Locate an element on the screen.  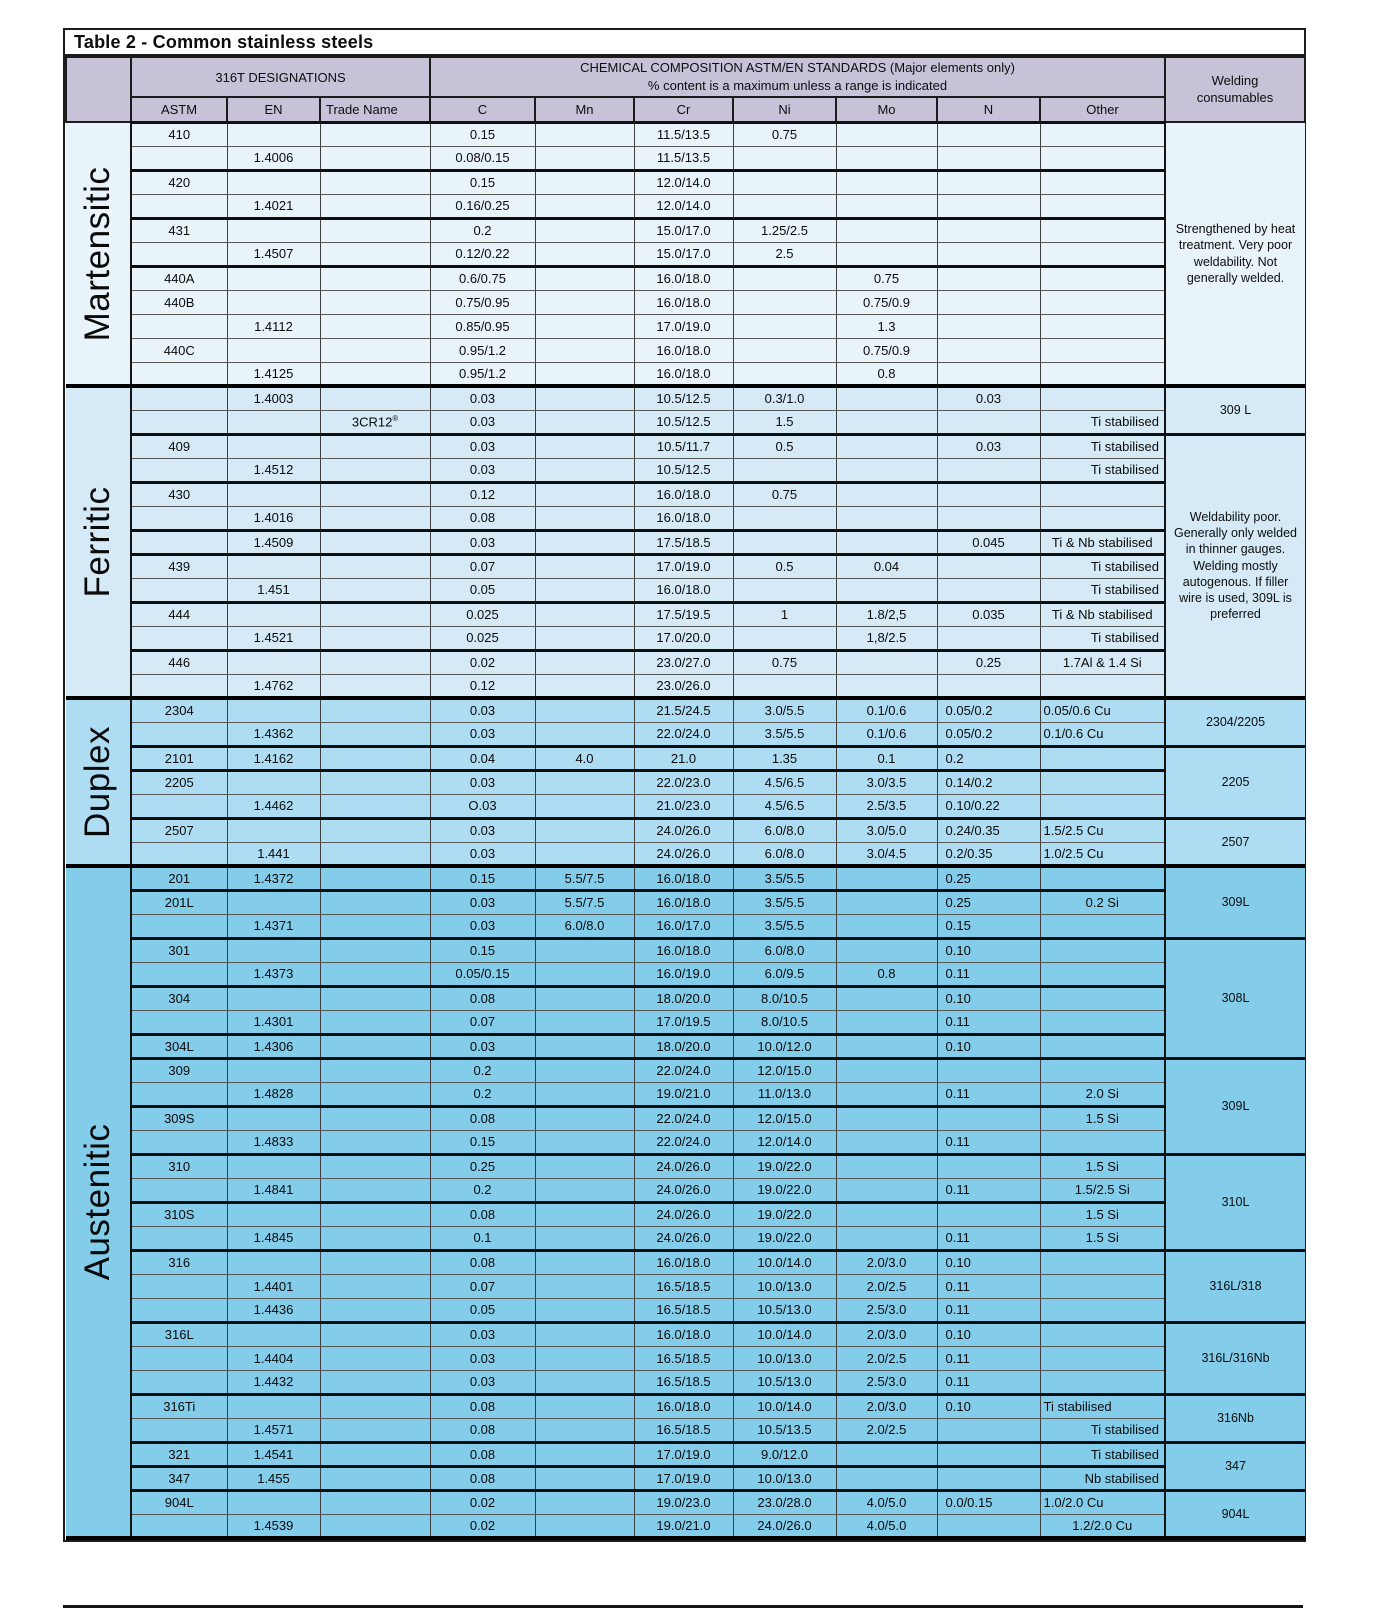
cell-mo: 3.0/5.0 is located at coordinates (886, 830).